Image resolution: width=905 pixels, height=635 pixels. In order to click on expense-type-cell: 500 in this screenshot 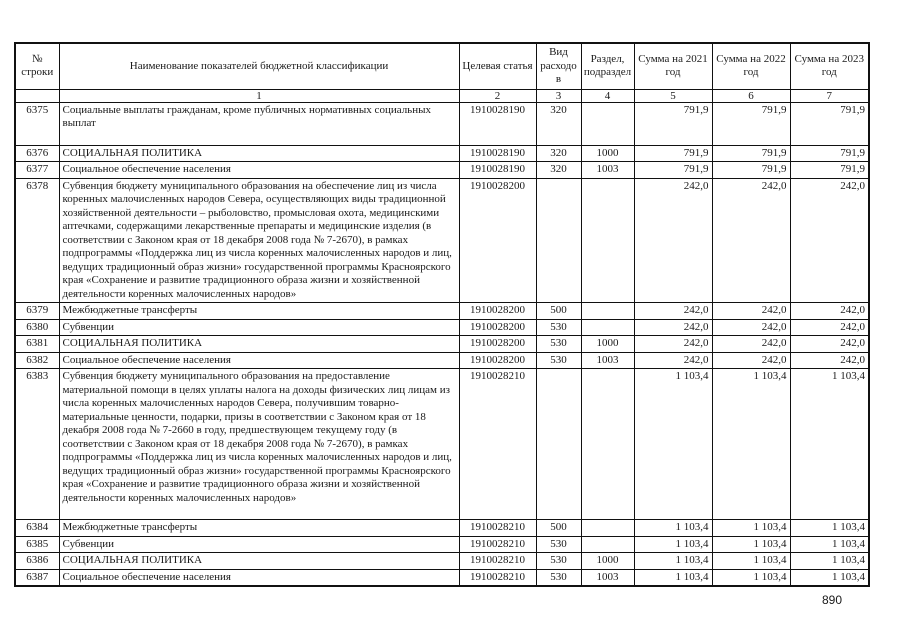, I will do `click(558, 528)`.